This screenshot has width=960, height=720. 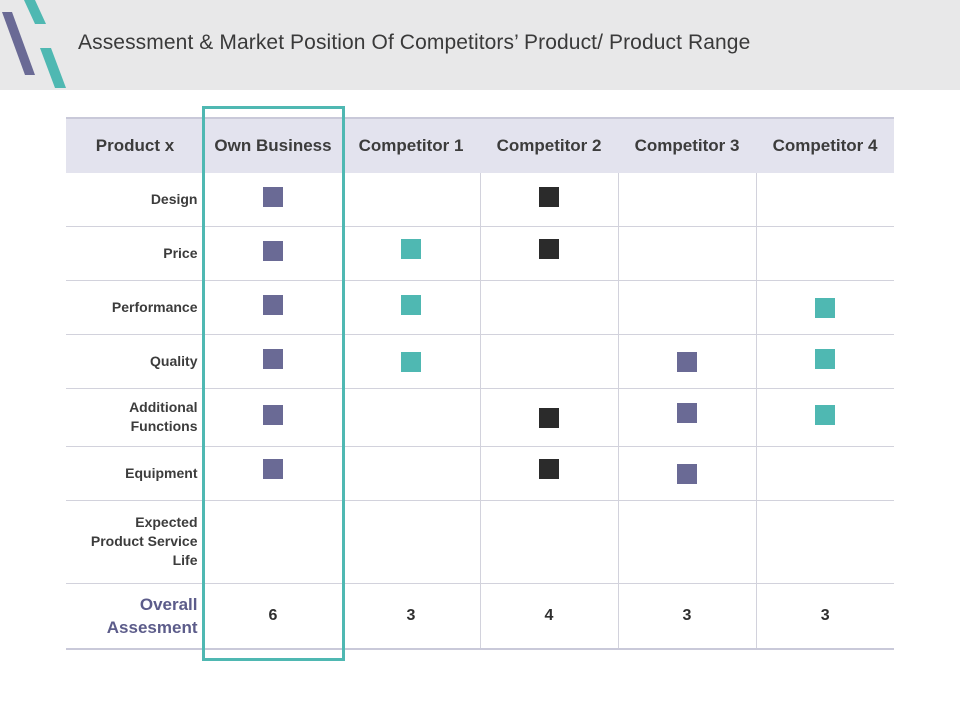 I want to click on table-row: Performance, so click(x=480, y=307).